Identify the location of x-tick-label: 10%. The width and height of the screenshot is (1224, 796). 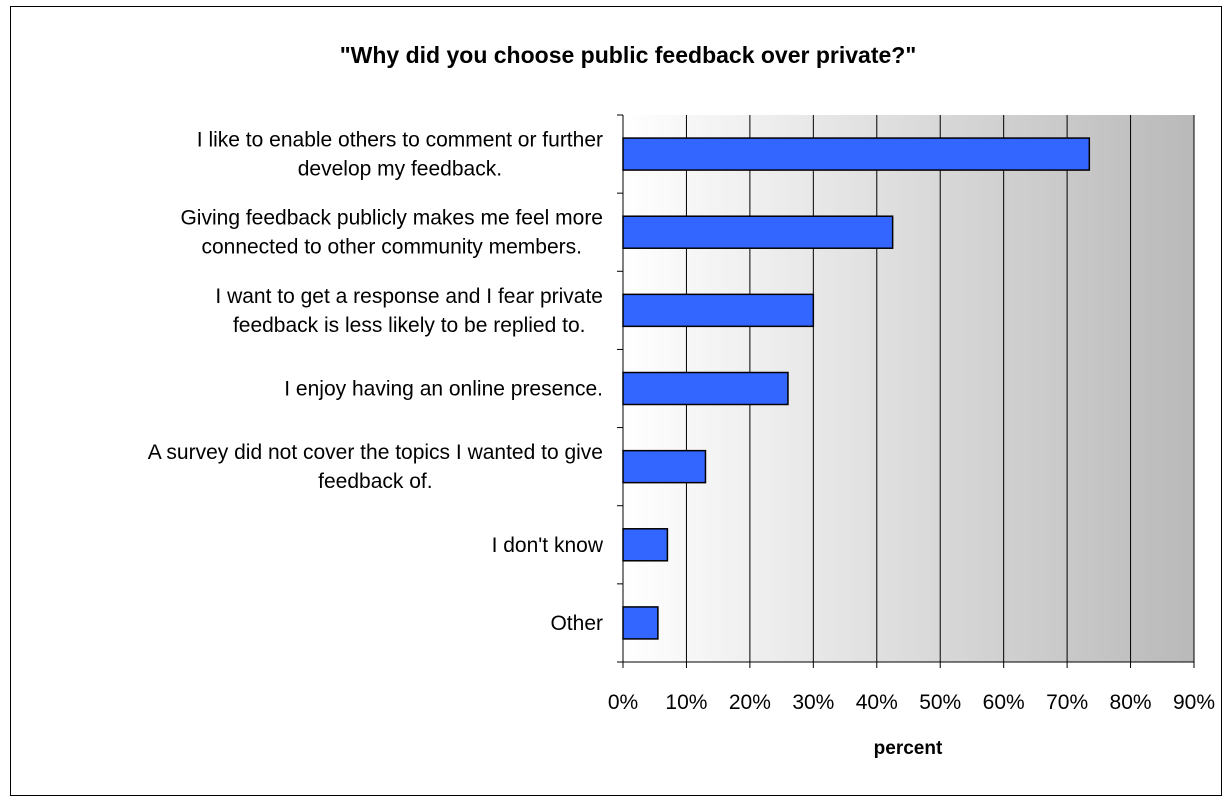
(686, 702).